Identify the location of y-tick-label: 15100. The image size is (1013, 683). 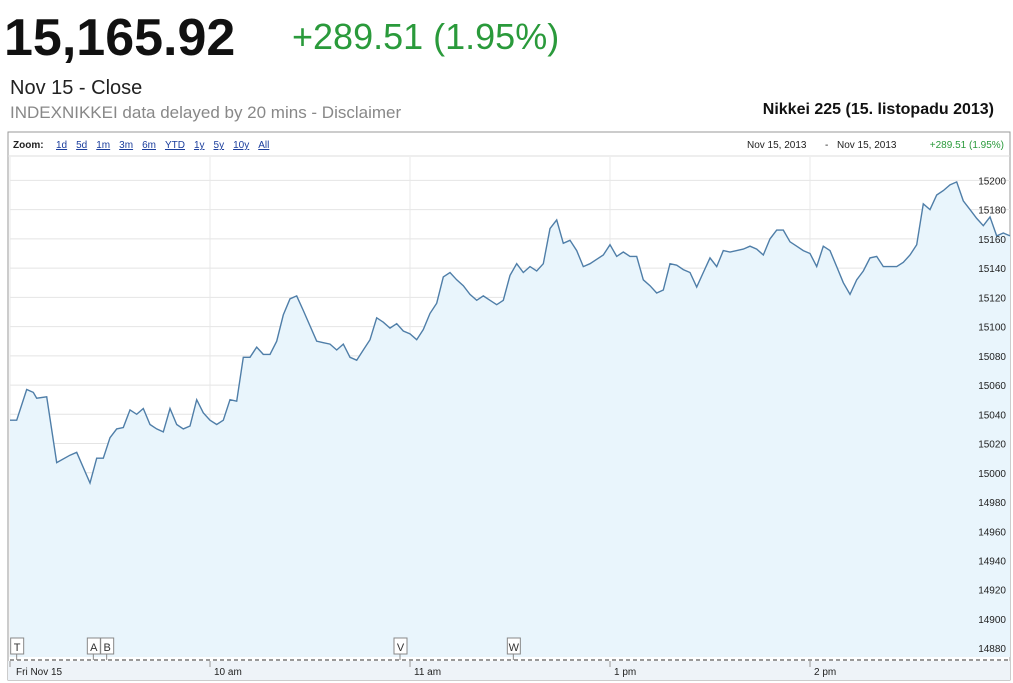
(992, 328).